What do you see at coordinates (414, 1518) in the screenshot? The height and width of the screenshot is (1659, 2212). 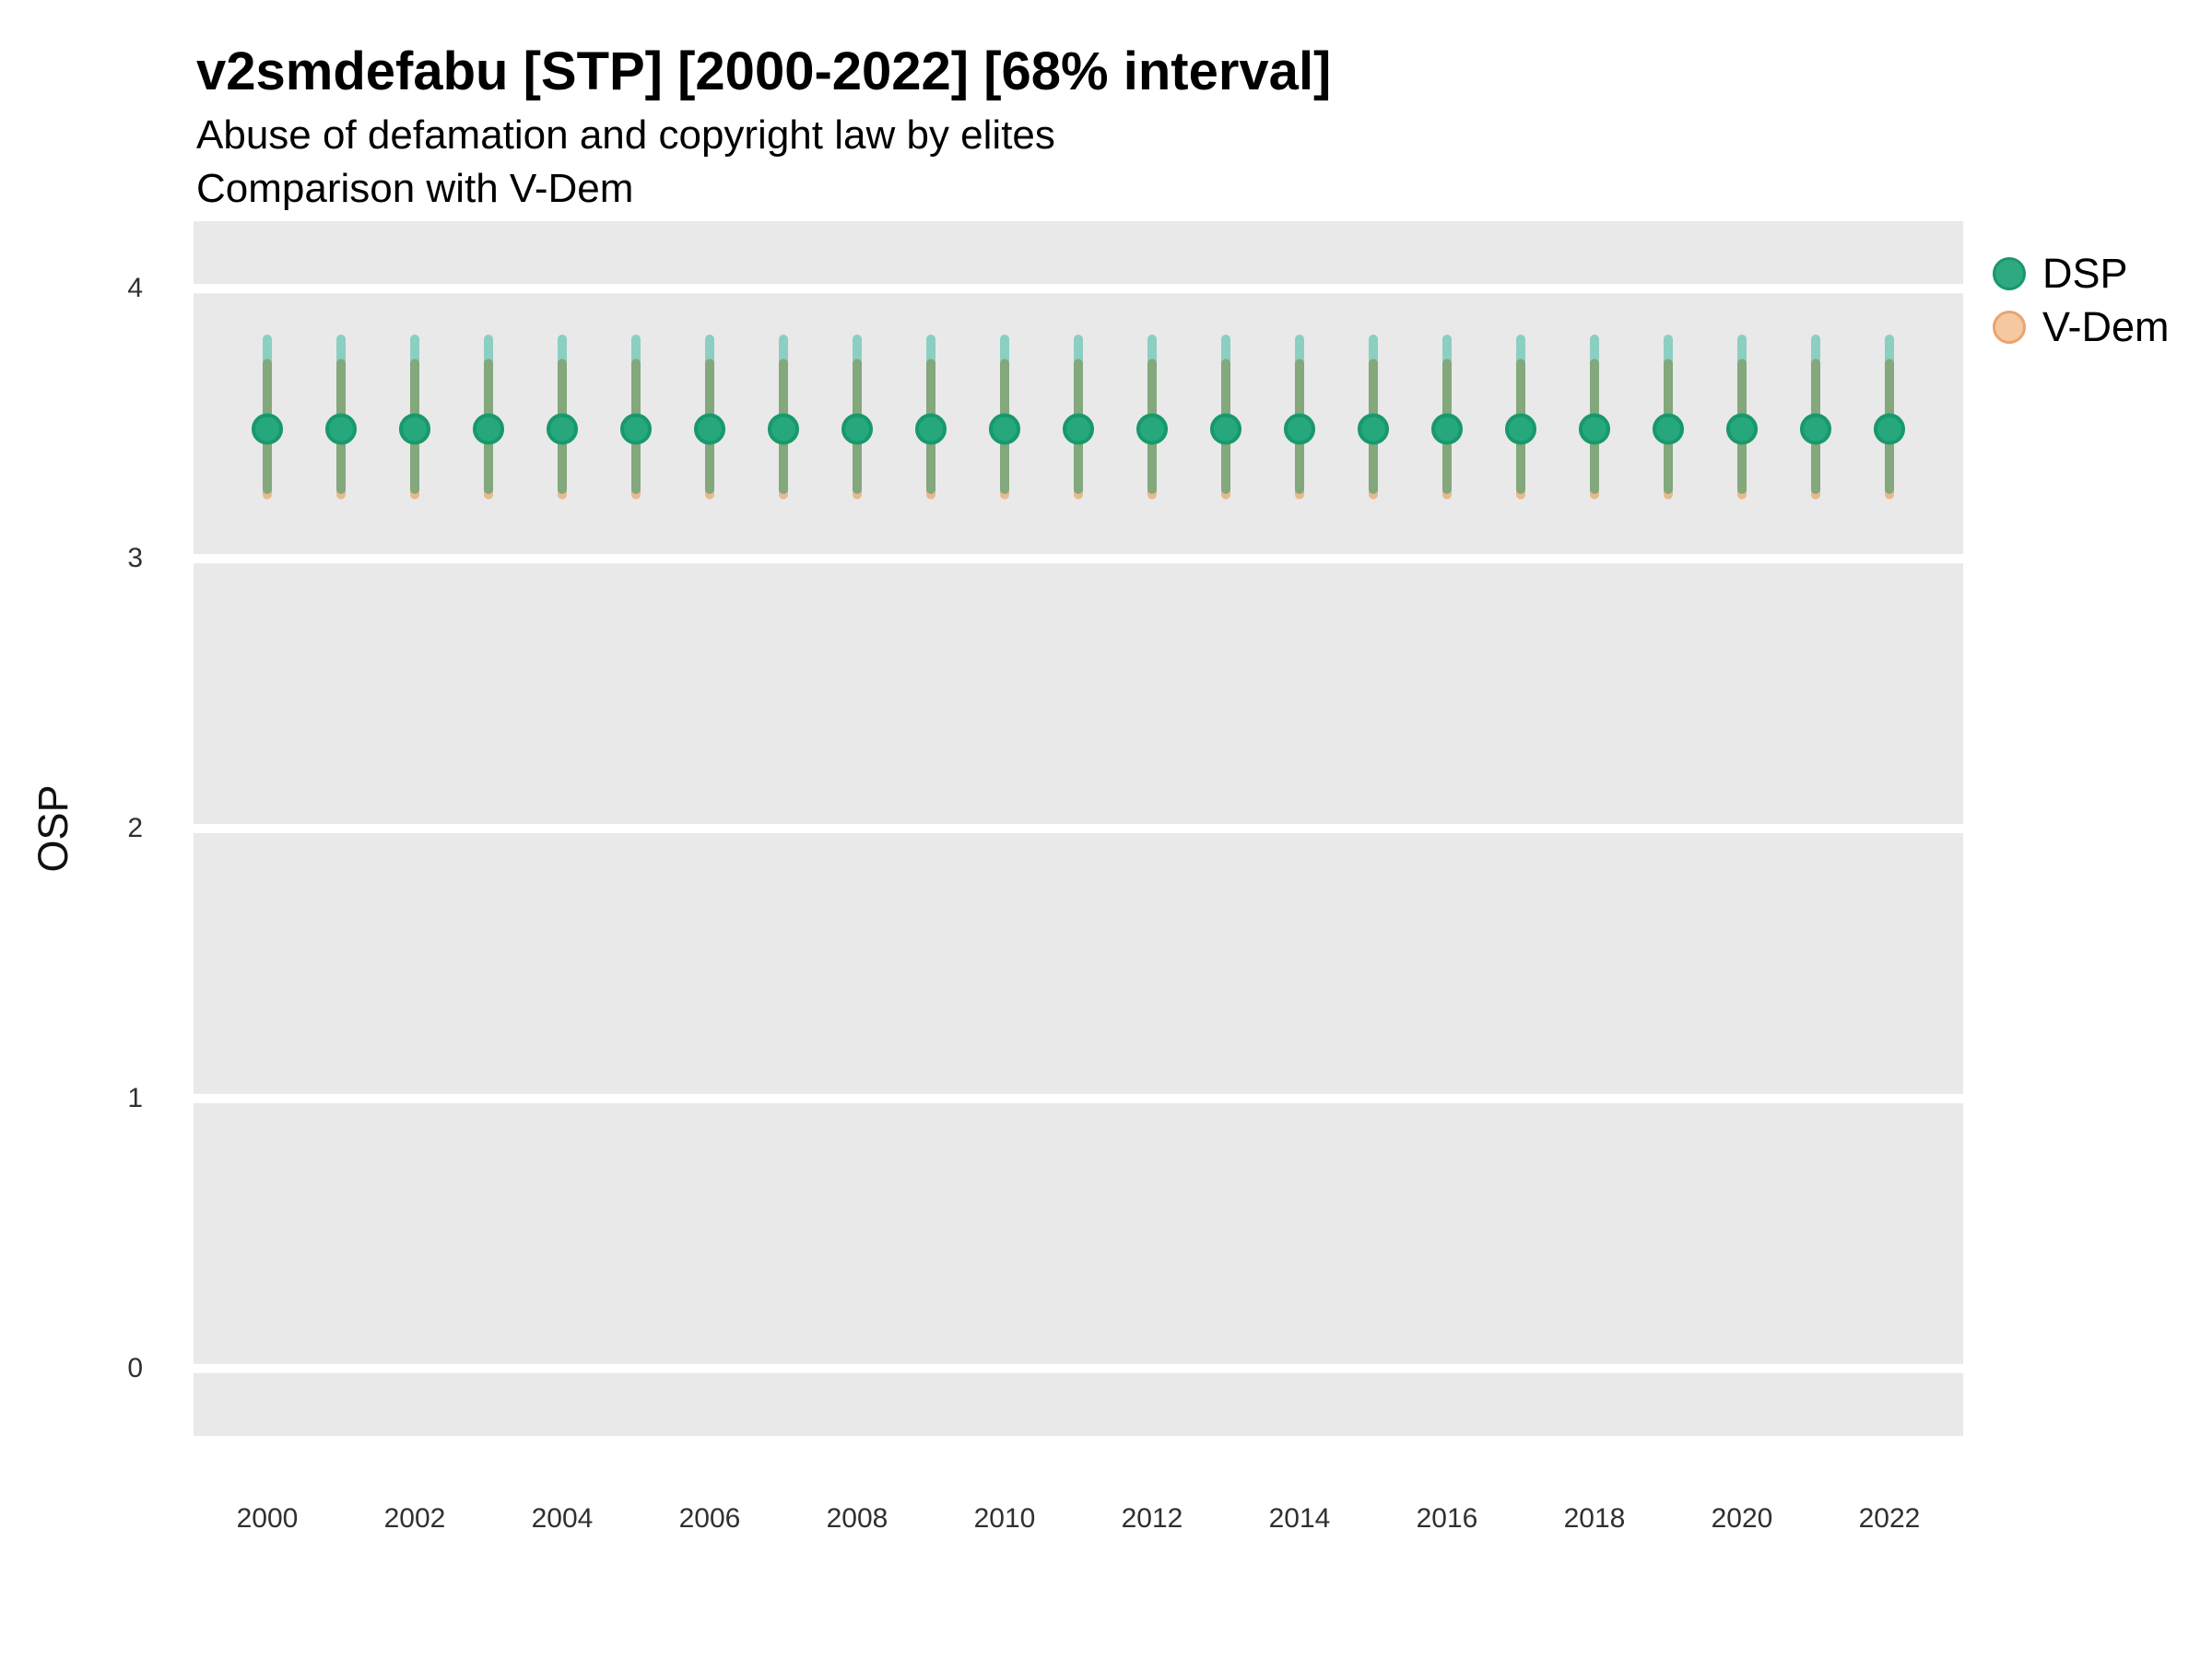 I see `x-tick-label: 2002` at bounding box center [414, 1518].